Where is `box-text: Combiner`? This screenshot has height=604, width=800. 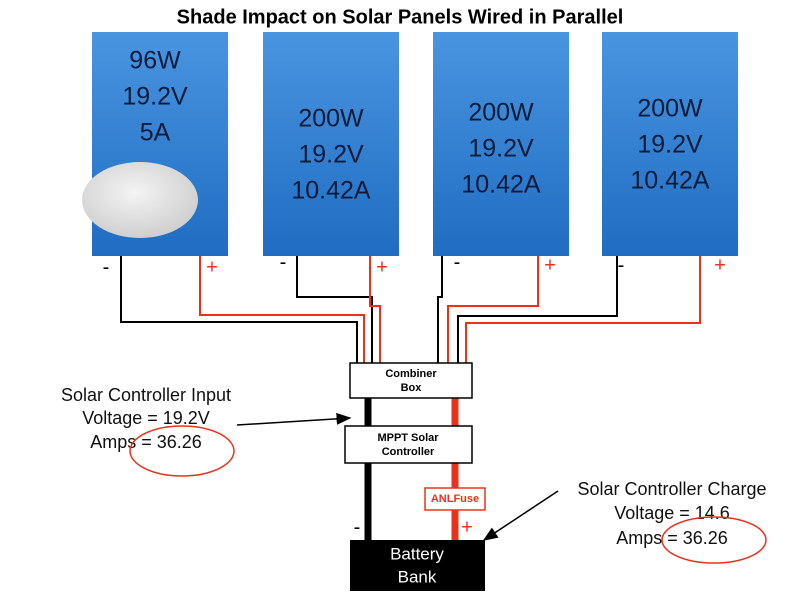
box-text: Combiner is located at coordinates (411, 374).